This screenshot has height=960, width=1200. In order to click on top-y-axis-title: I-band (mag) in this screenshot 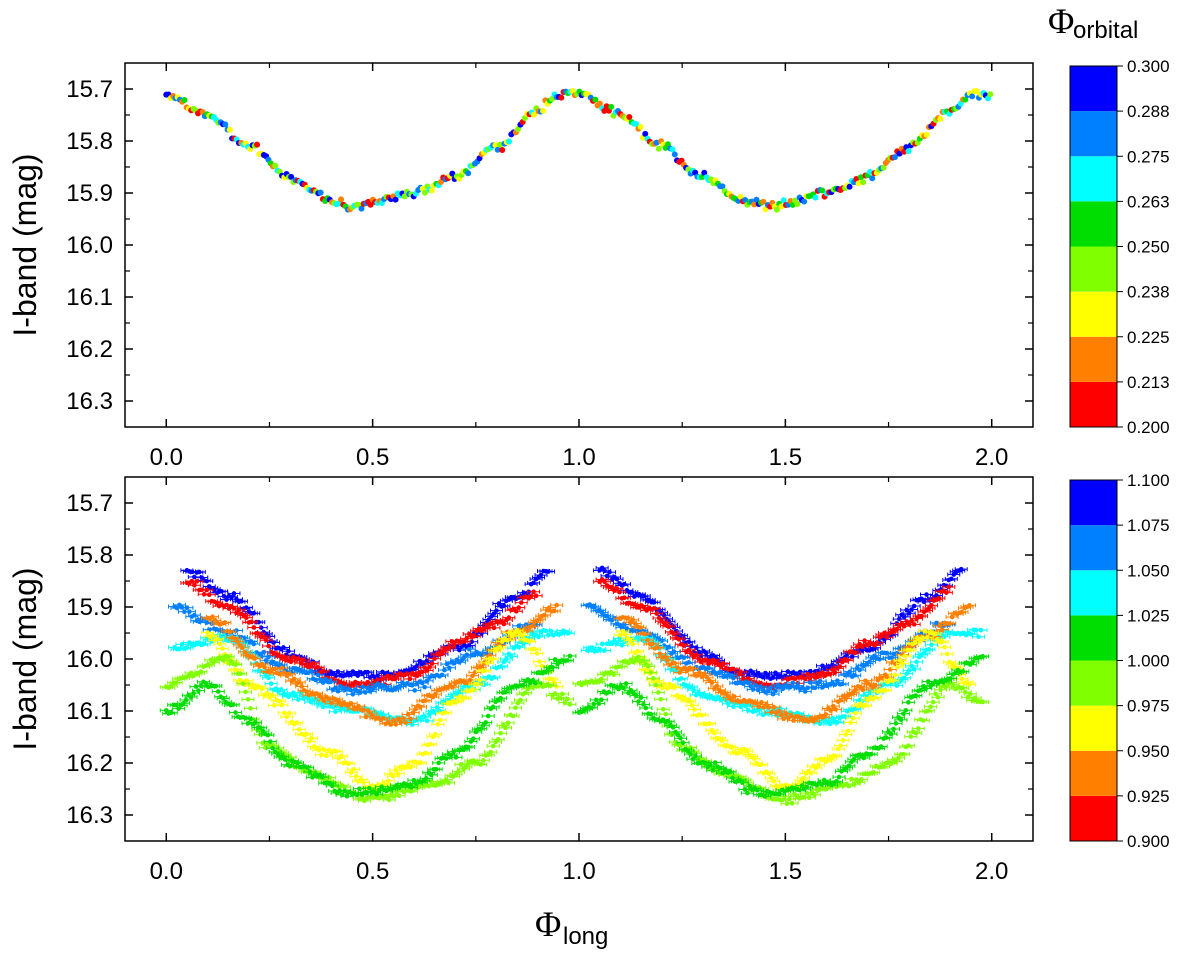, I will do `click(25, 244)`.